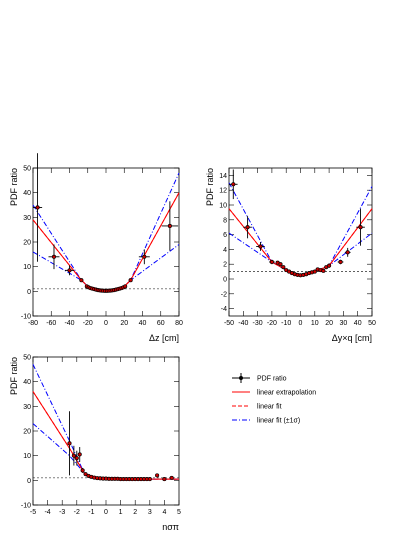 Image resolution: width=415 pixels, height=537 pixels. I want to click on x-tick-label: -2, so click(77, 512).